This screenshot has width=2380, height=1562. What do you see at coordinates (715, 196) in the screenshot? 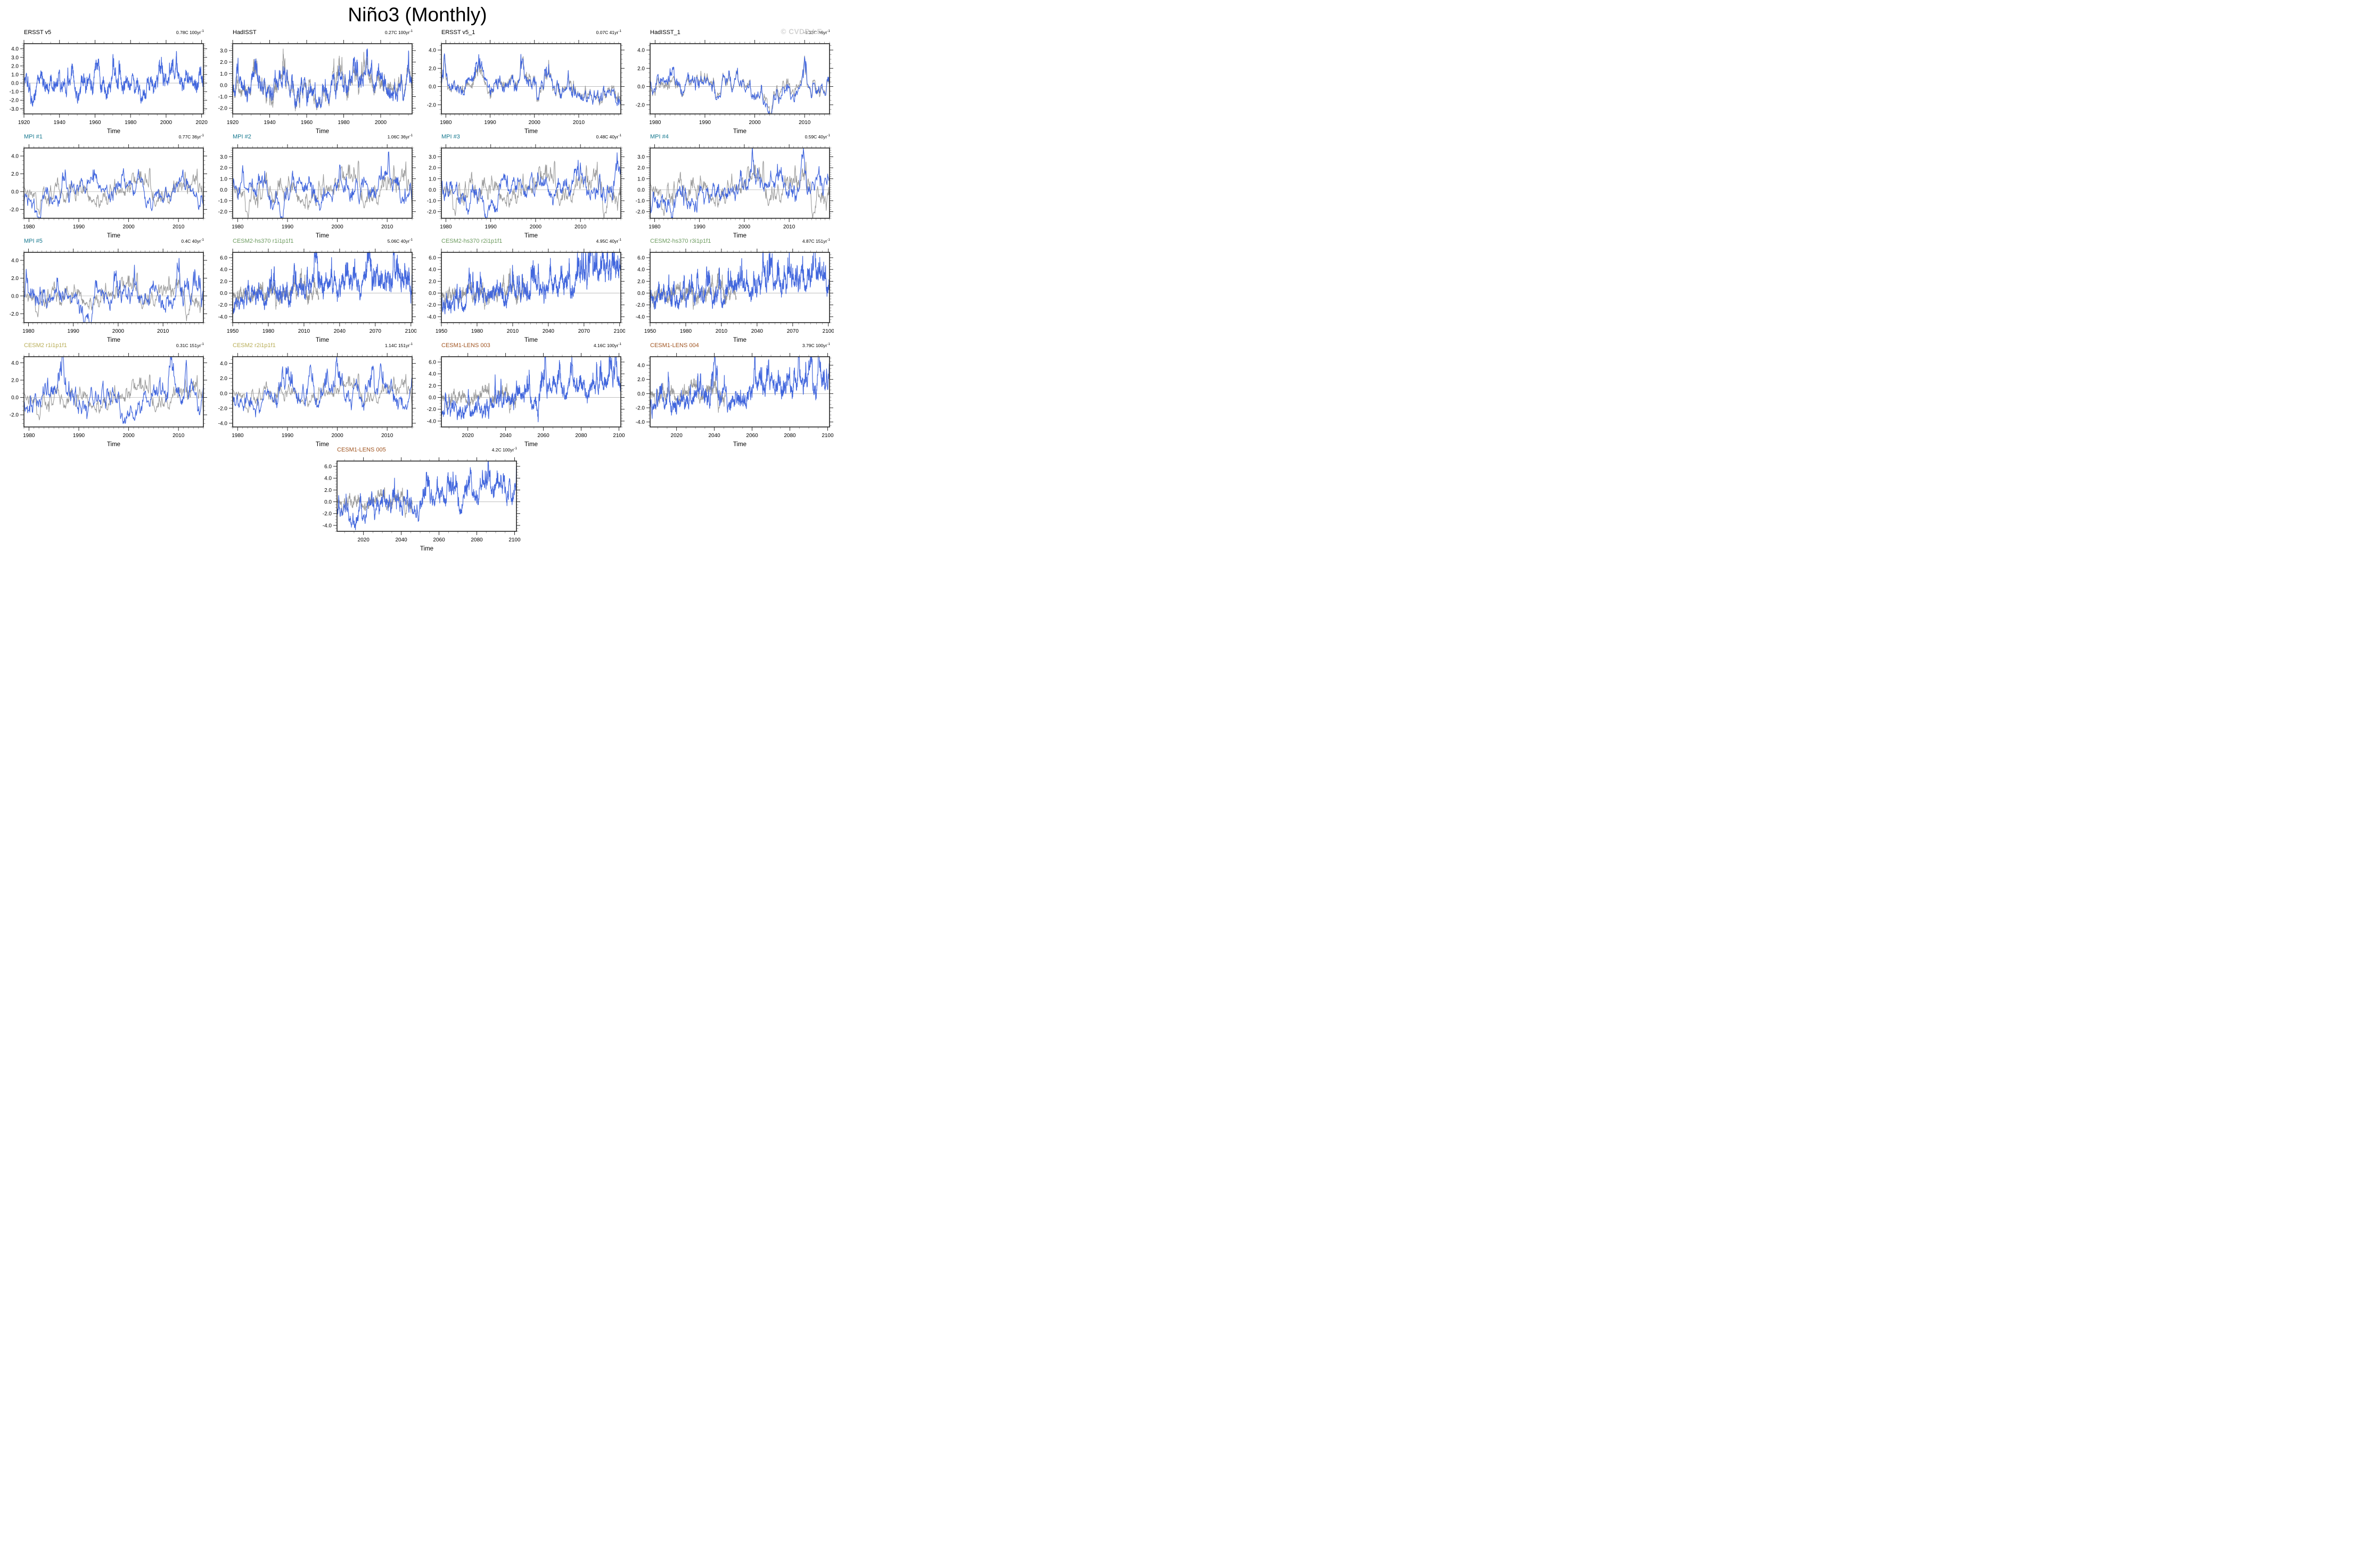
I see `axis-tick-labels: 1980 1990 2000 2010 3.0 2.0 1.0 0.0 -1.0 -2.0 Time` at bounding box center [715, 196].